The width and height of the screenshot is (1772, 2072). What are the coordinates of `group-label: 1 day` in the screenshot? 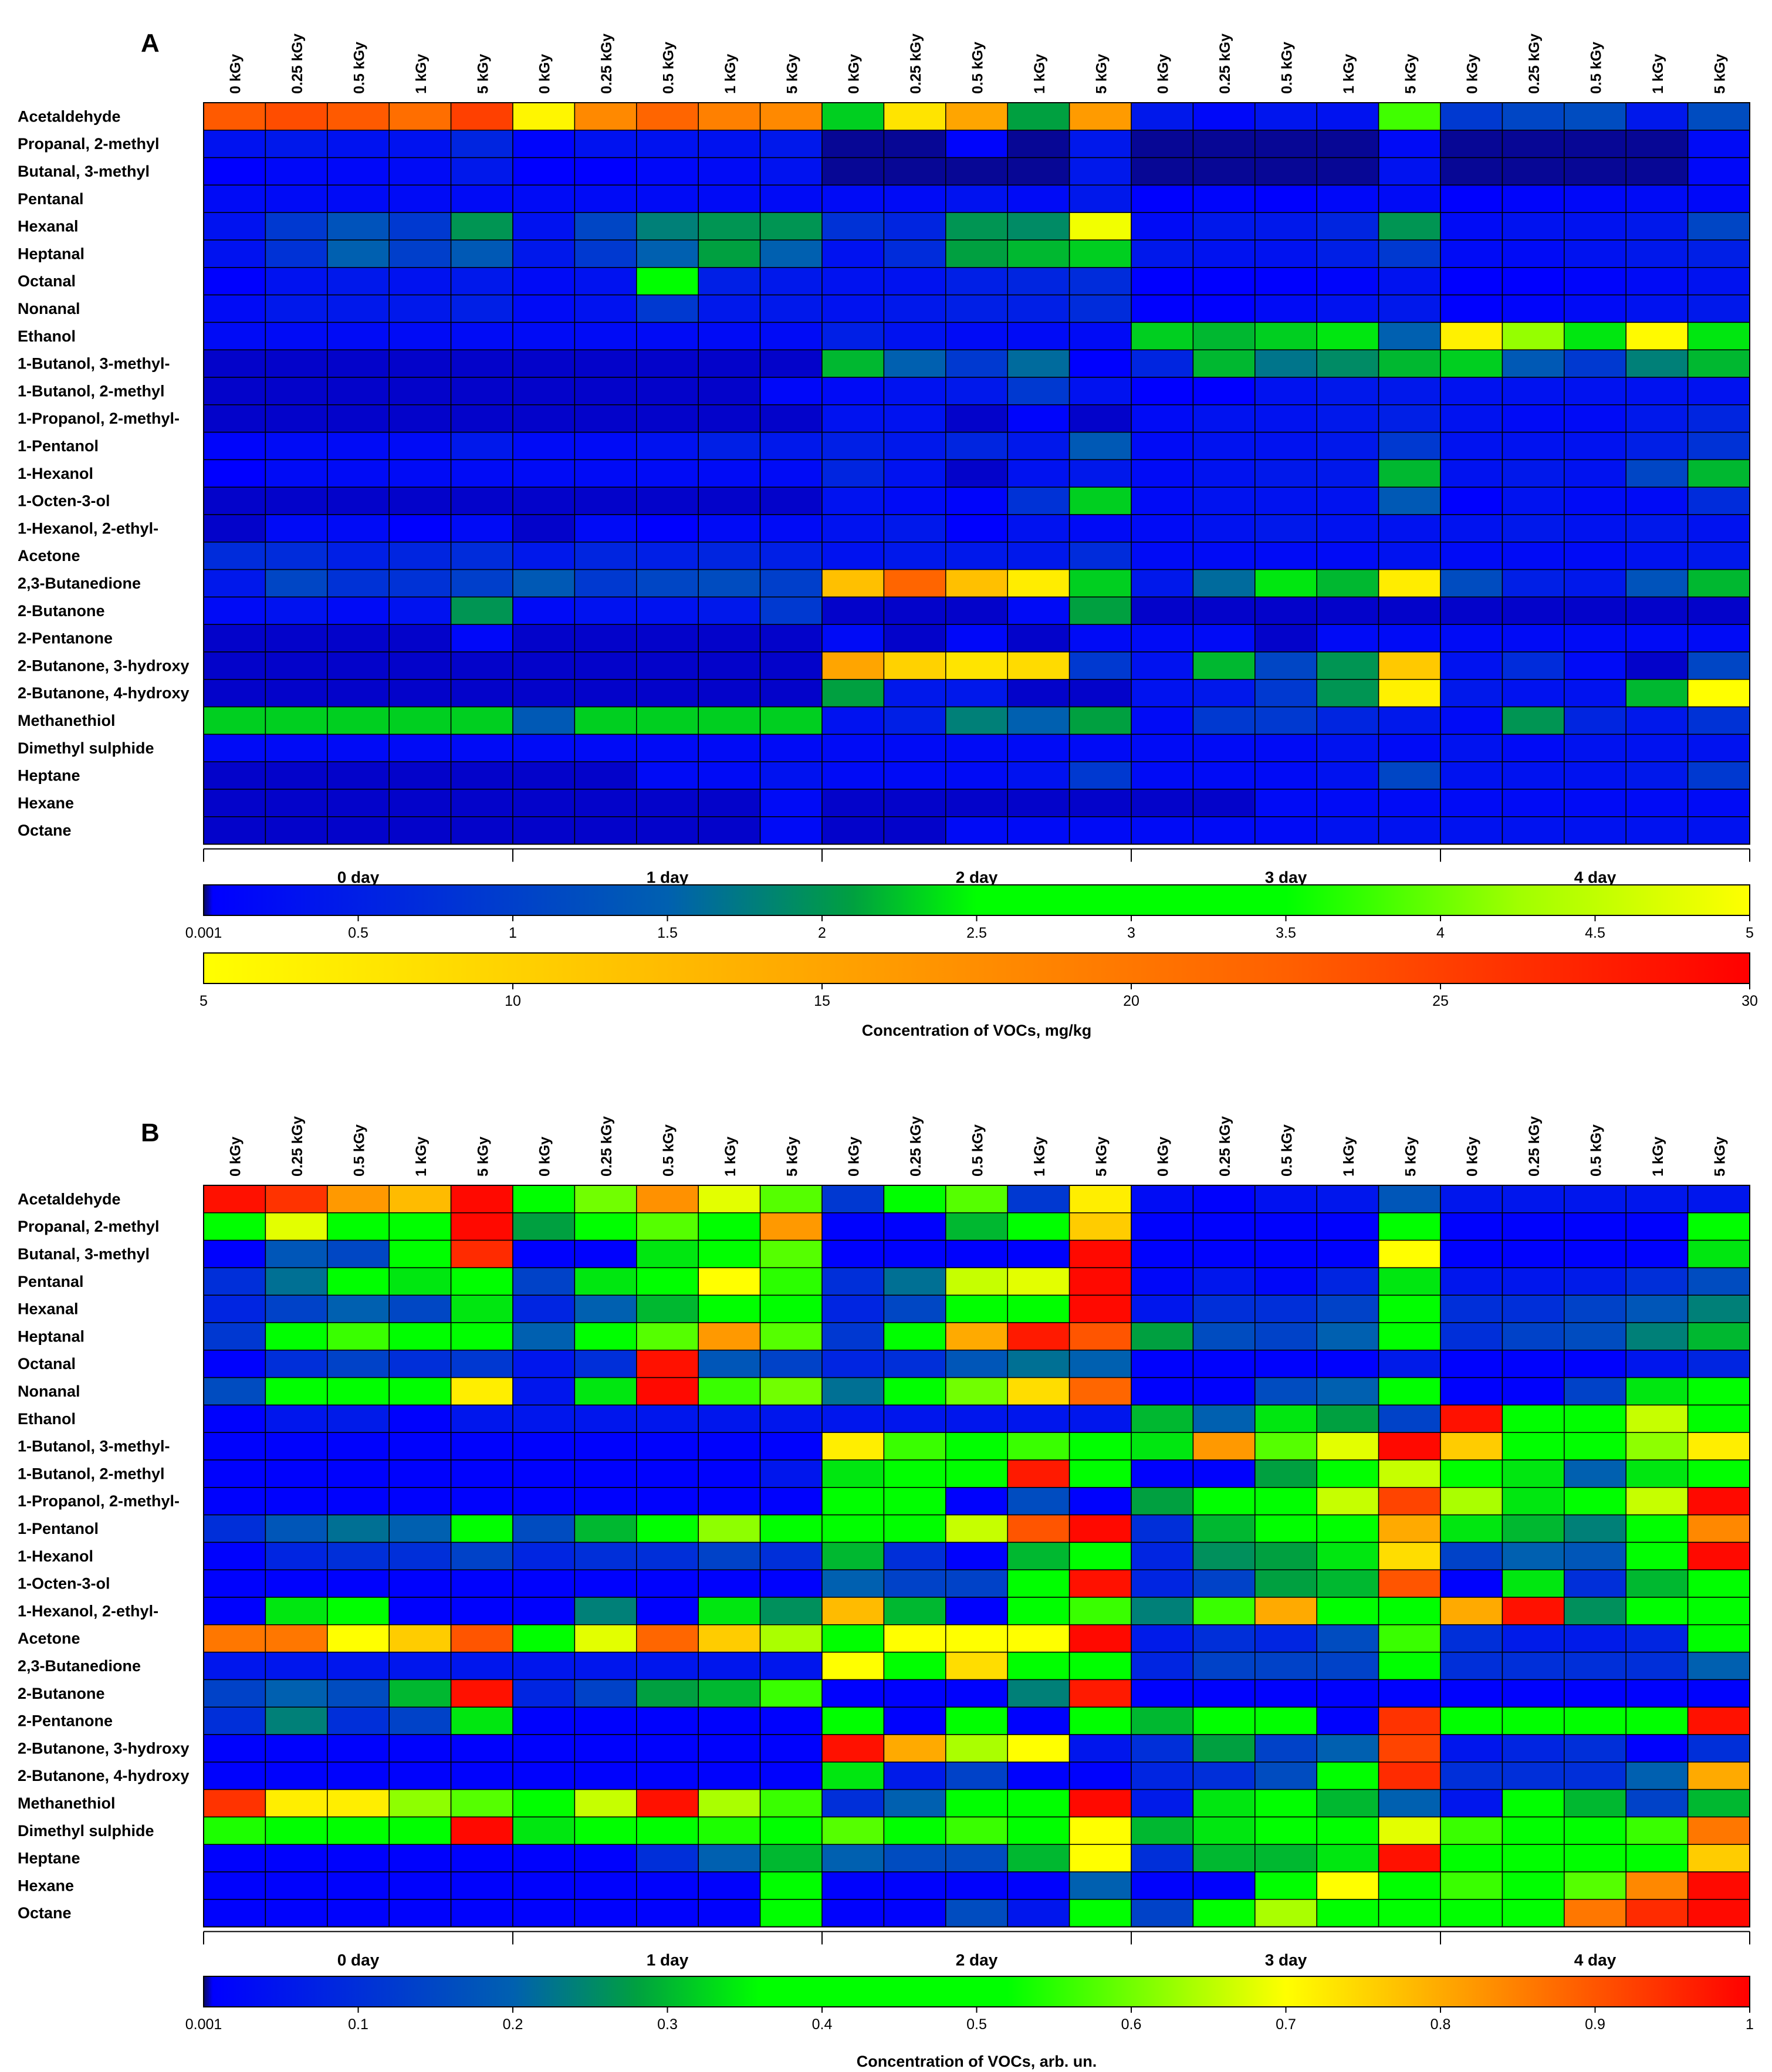 It's located at (668, 1960).